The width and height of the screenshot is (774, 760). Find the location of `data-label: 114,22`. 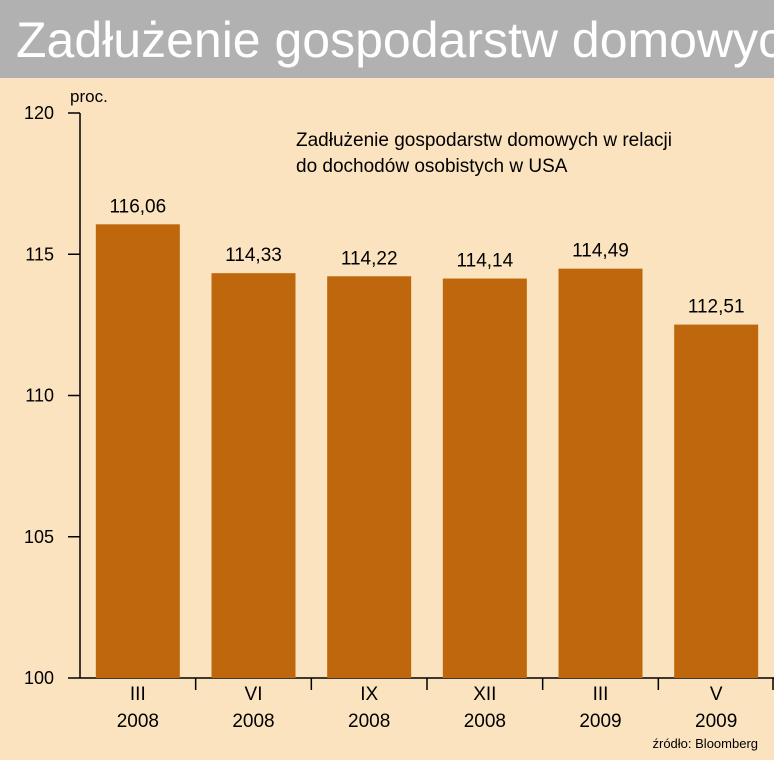

data-label: 114,22 is located at coordinates (369, 258).